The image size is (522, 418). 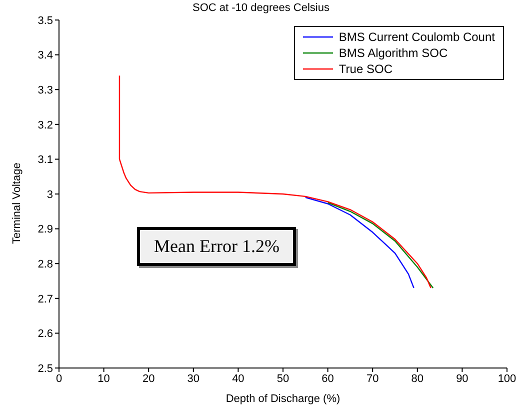 I want to click on annotation-box: Mean Error 1.2%, so click(x=216, y=246).